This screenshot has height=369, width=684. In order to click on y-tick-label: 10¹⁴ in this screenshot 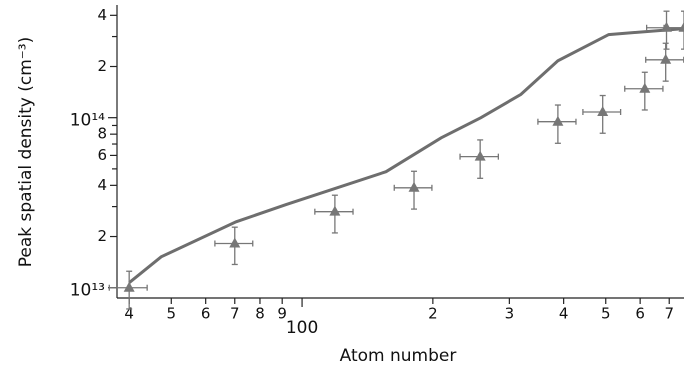, I will do `click(87, 121)`.